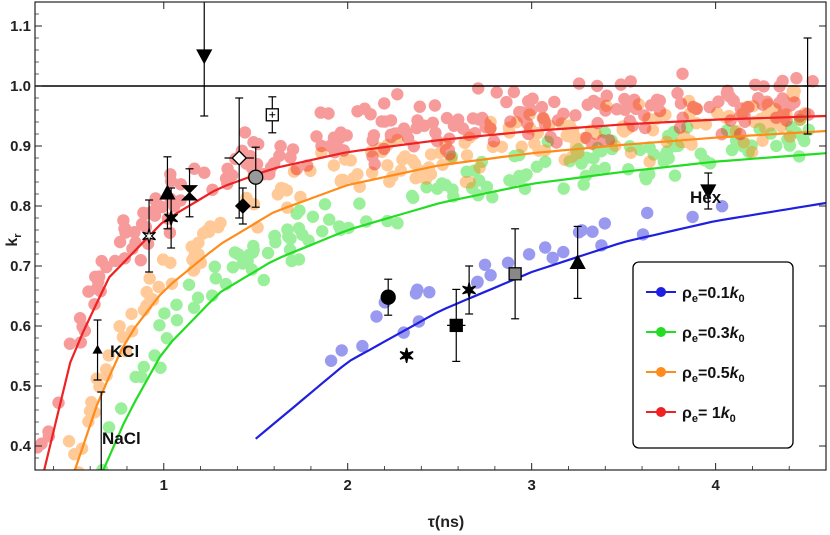 The image size is (830, 535). I want to click on legend-label-3: ρe= 1k0, so click(709, 415).